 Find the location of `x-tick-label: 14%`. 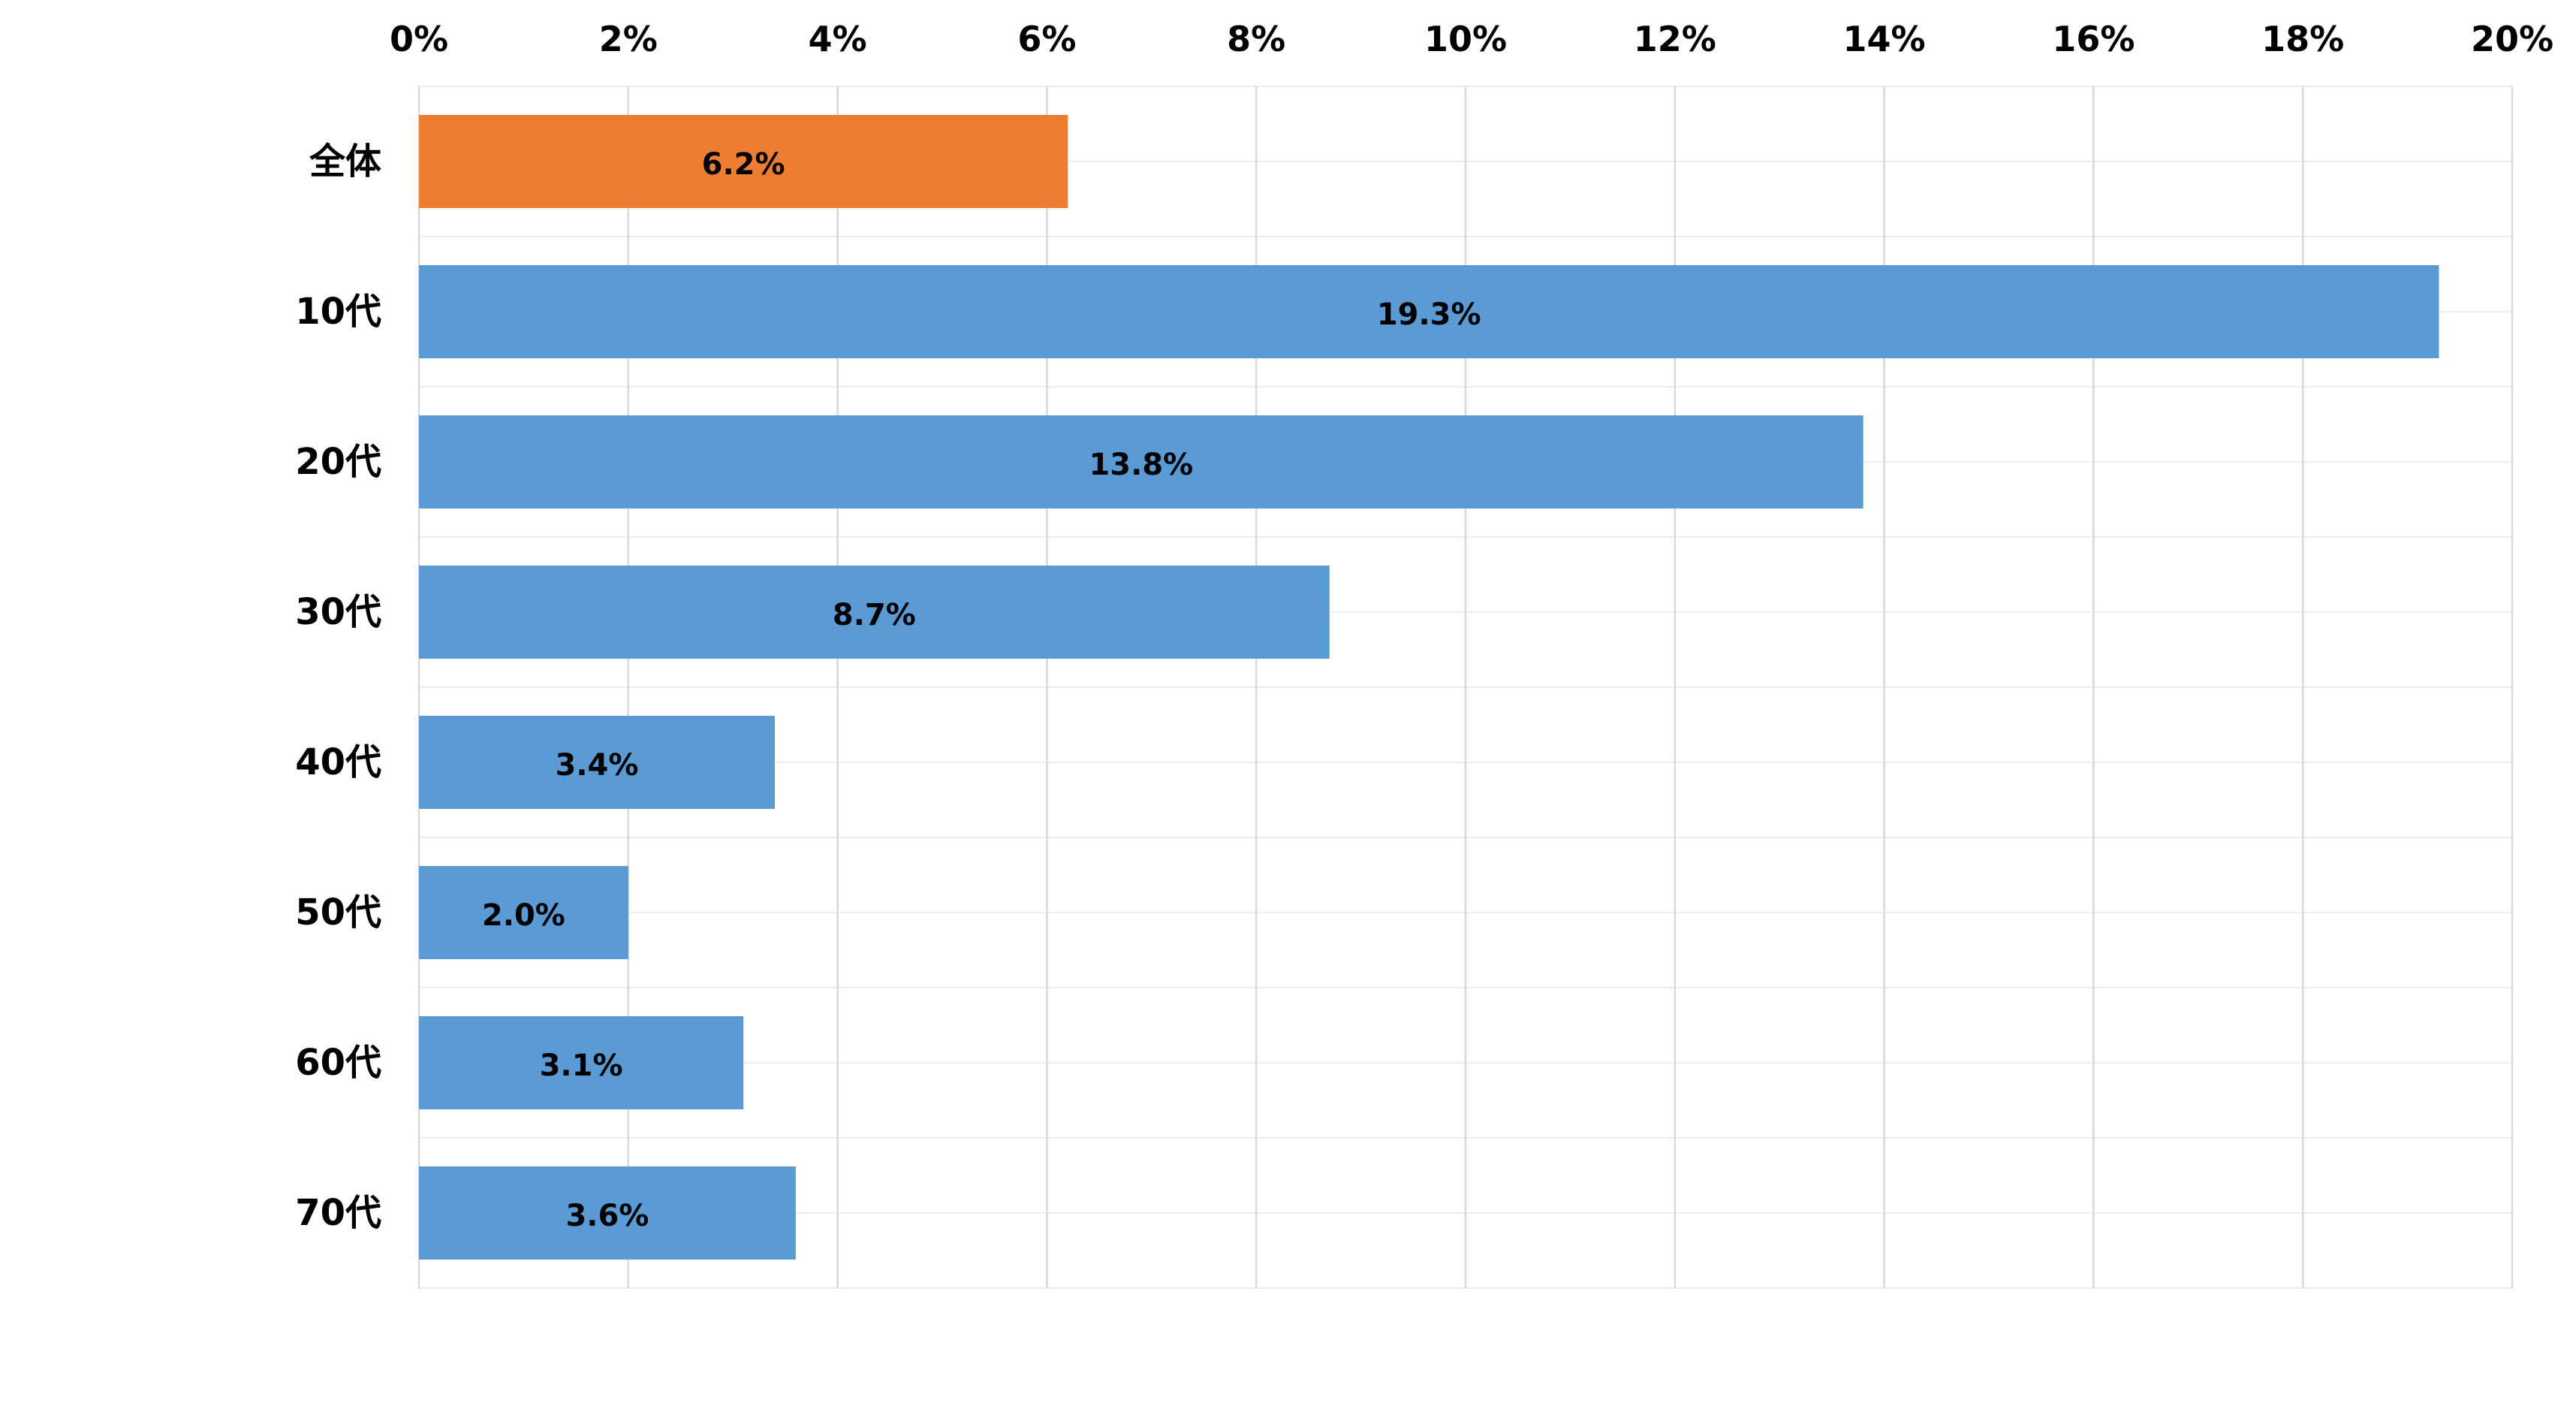

x-tick-label: 14% is located at coordinates (1885, 39).